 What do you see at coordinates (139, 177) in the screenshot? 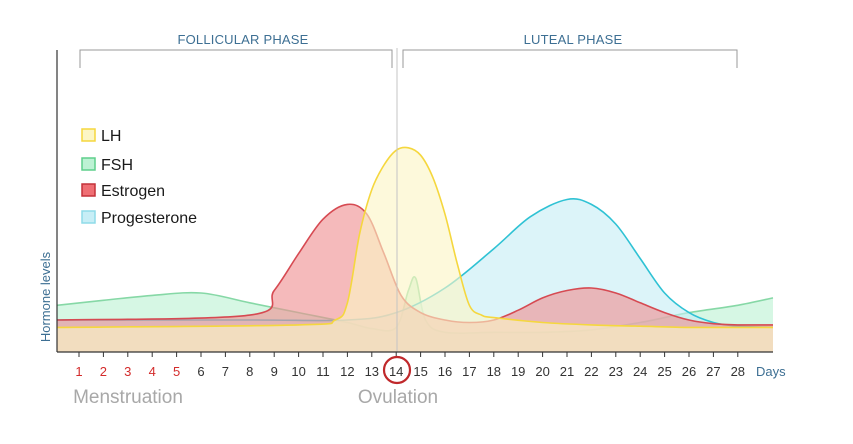
I see `legend: LH FSH Estrogen Progesterone` at bounding box center [139, 177].